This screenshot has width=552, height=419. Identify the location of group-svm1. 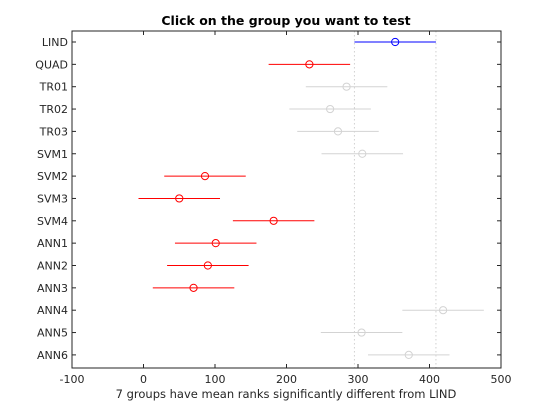
(362, 153).